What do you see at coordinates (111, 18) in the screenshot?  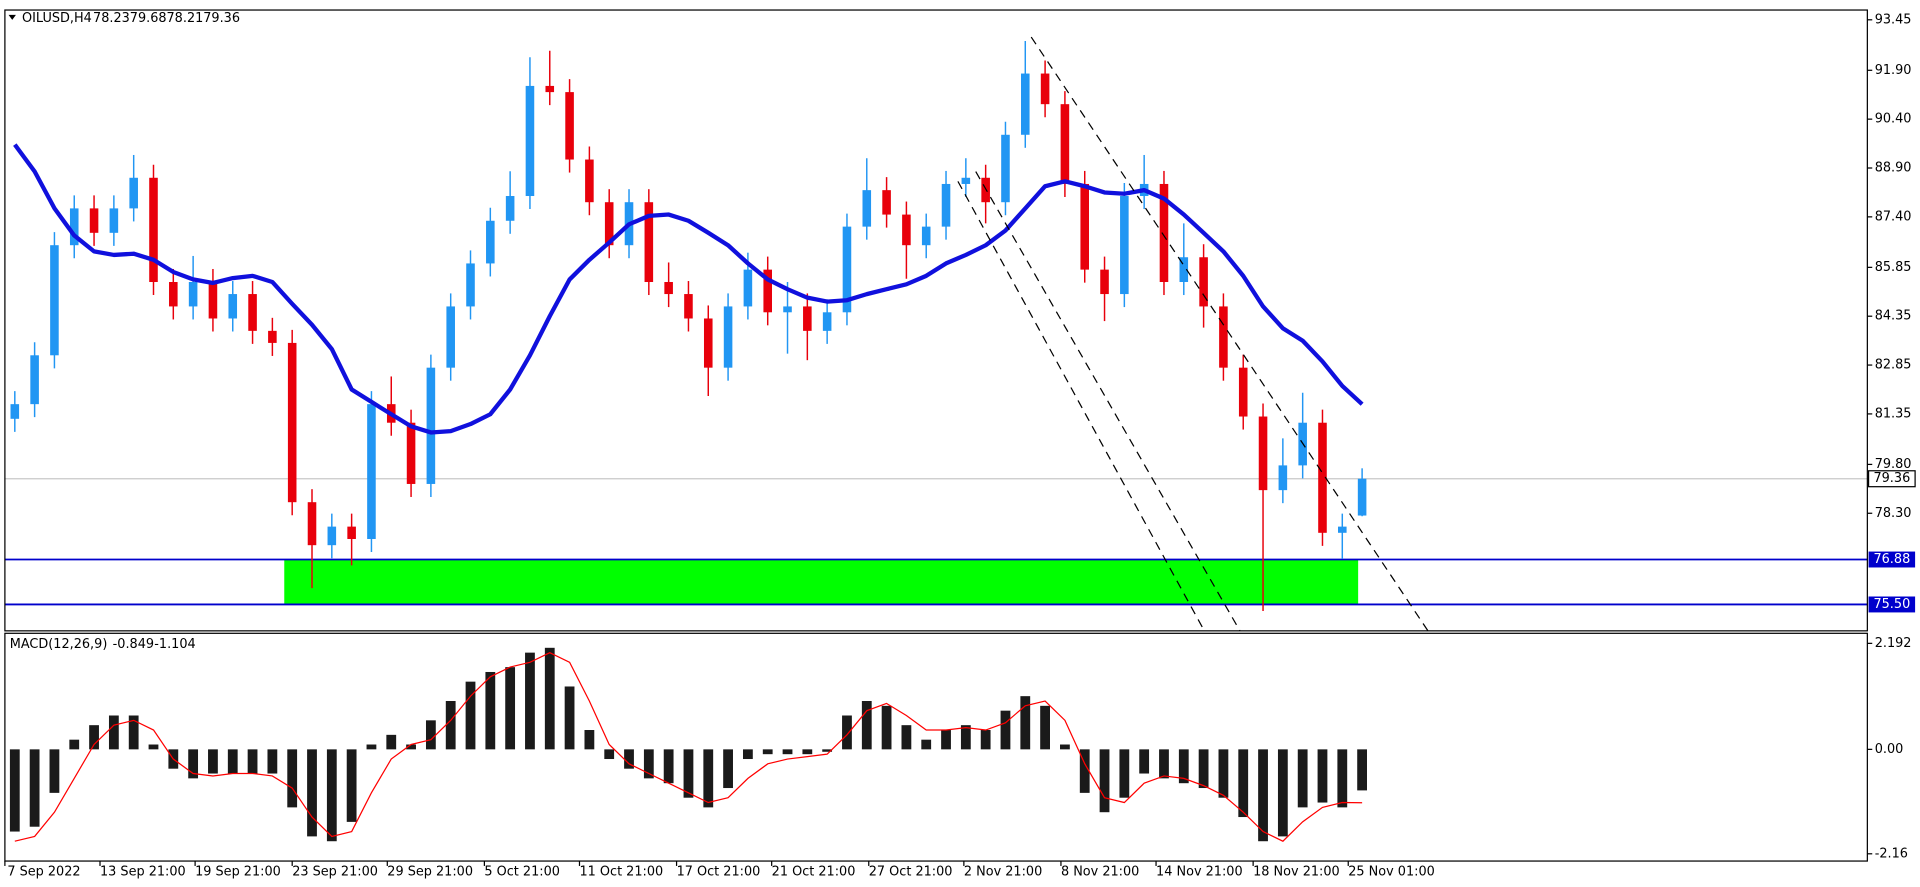 I see `ohlc-open: 78.23` at bounding box center [111, 18].